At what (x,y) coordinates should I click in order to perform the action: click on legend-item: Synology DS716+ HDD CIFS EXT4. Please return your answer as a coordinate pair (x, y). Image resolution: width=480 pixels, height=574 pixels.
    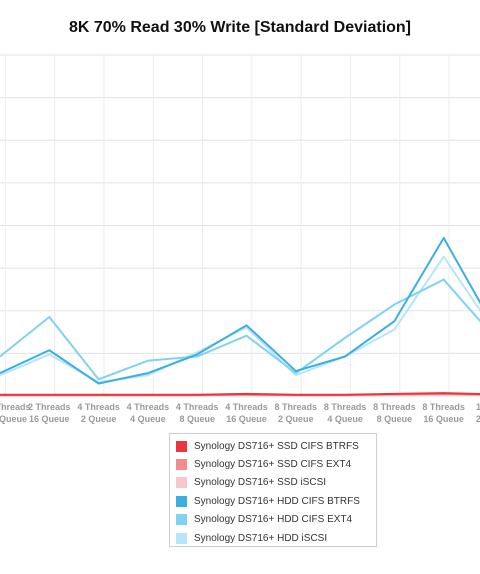
    Looking at the image, I should click on (276, 520).